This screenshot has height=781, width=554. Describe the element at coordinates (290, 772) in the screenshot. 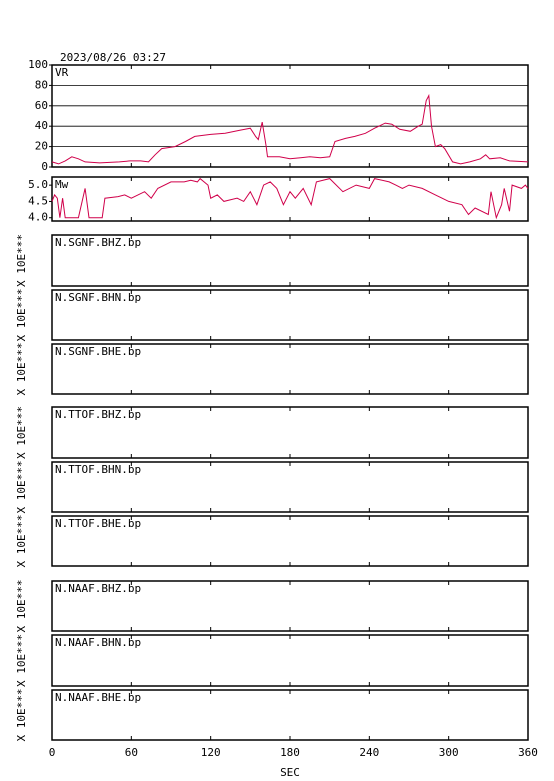

I see `x-axis-label: SEC` at that location.